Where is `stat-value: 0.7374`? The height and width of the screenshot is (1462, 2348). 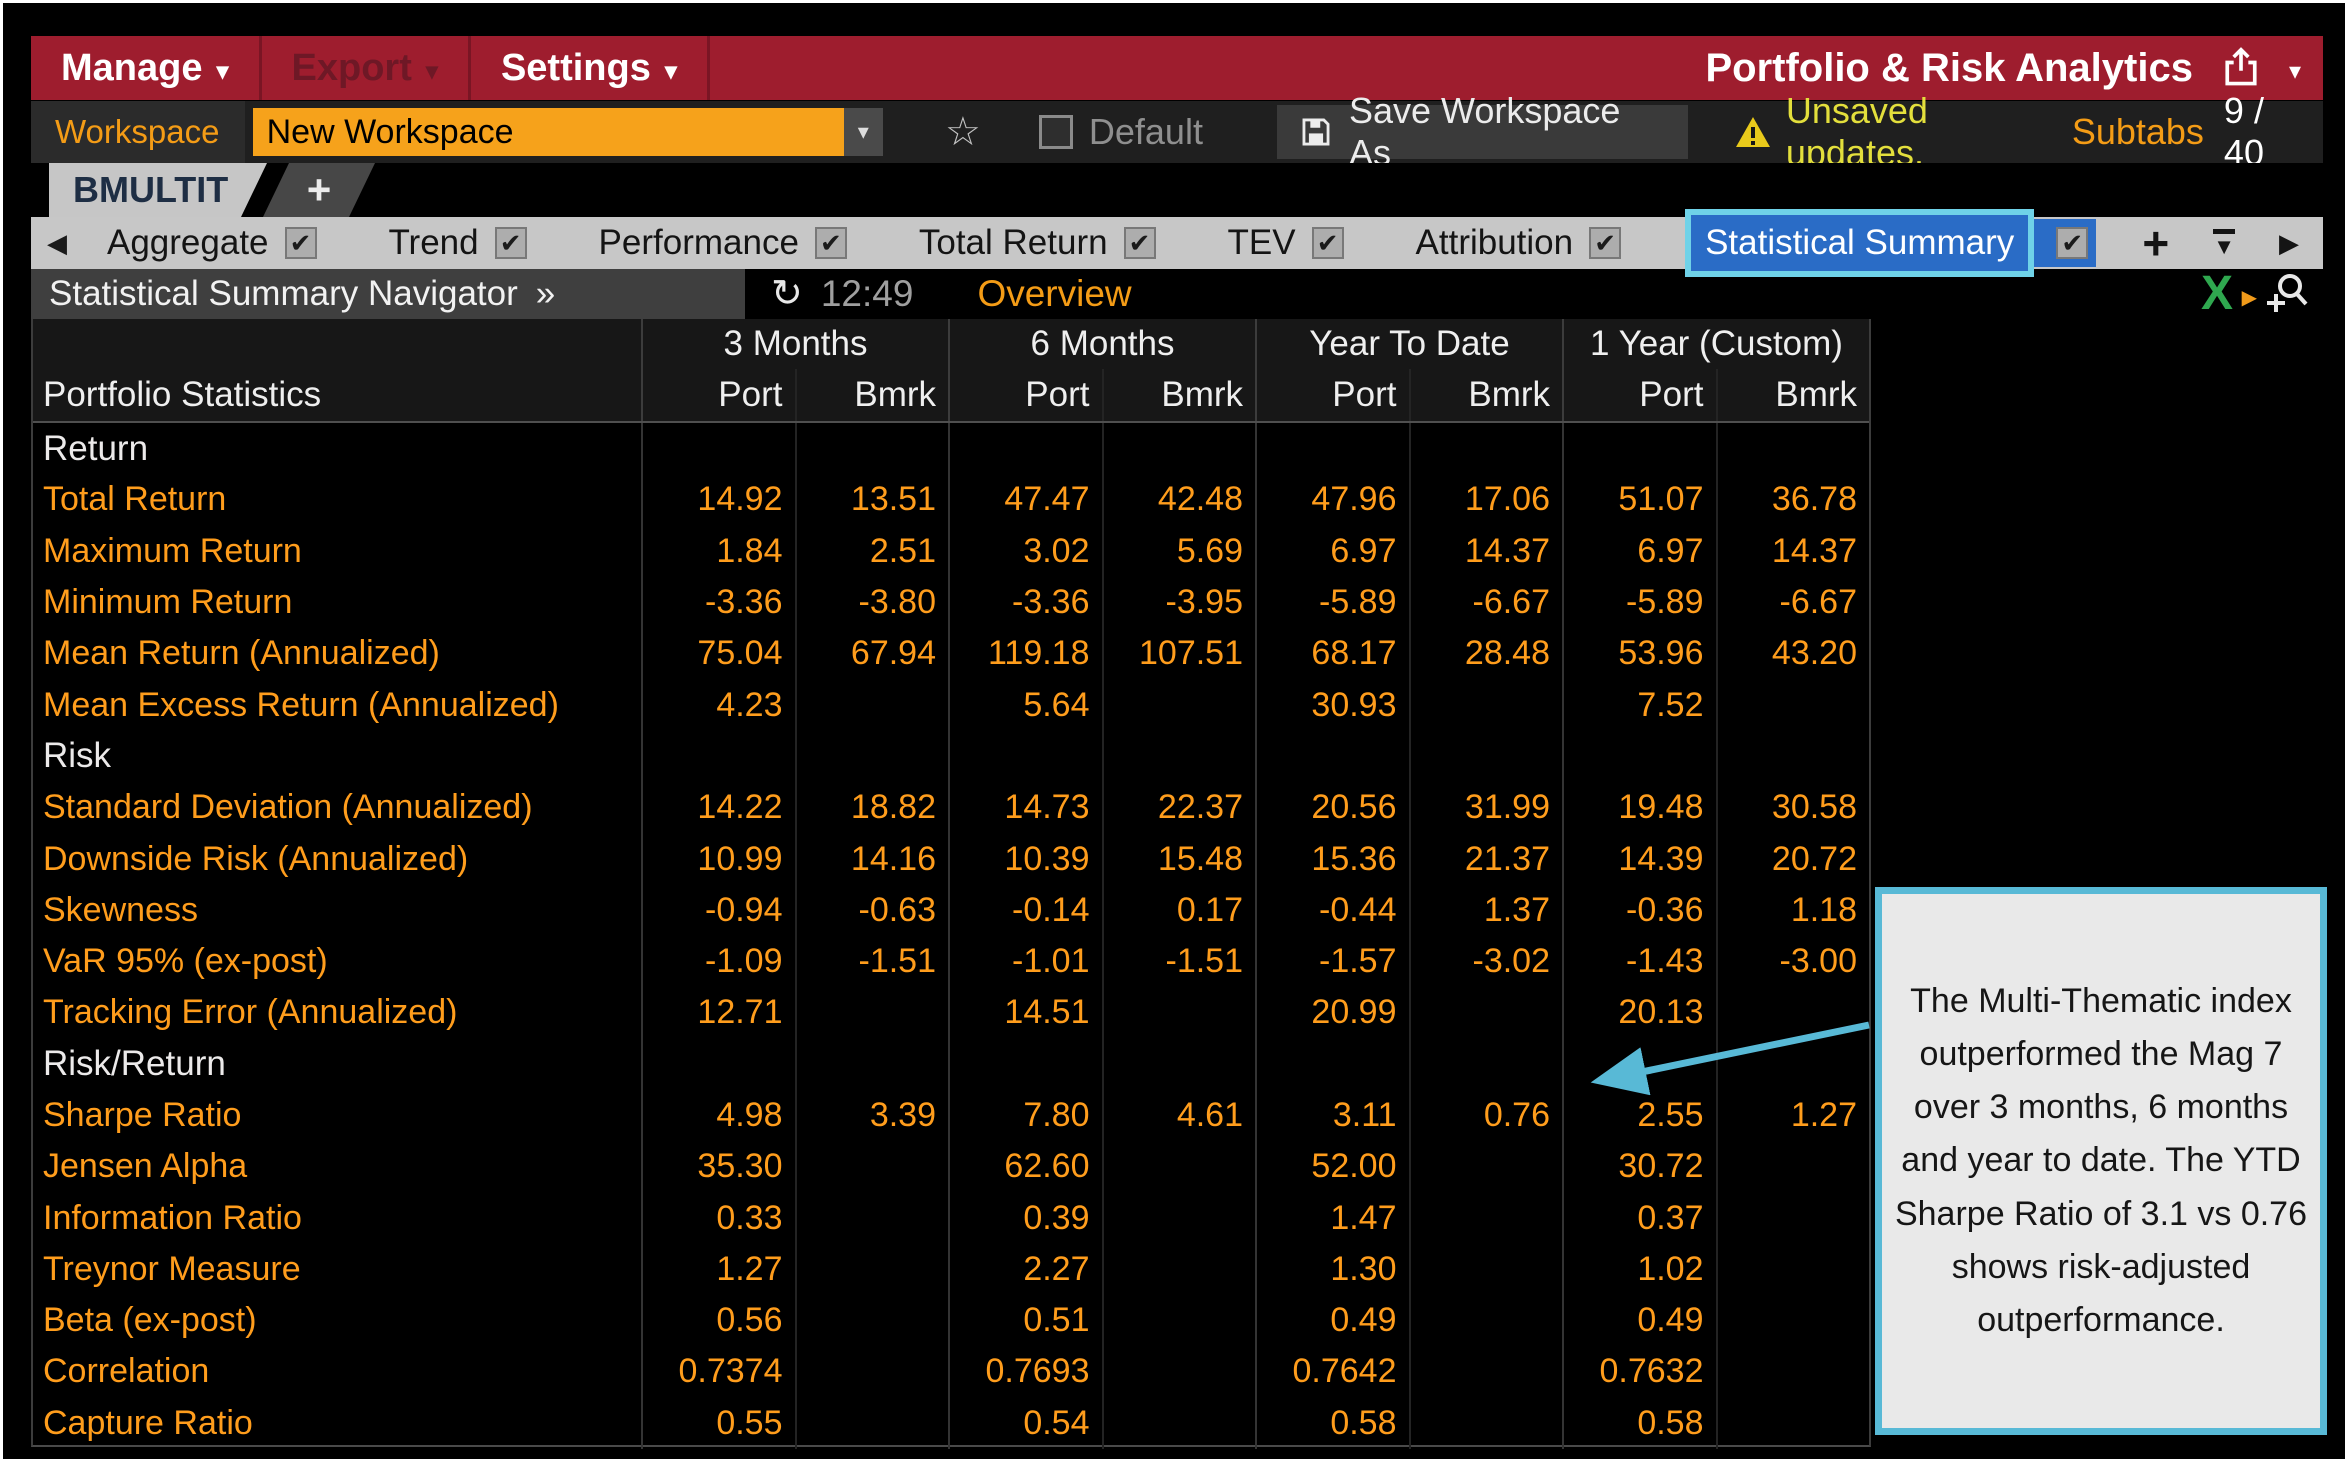 stat-value: 0.7374 is located at coordinates (718, 1372).